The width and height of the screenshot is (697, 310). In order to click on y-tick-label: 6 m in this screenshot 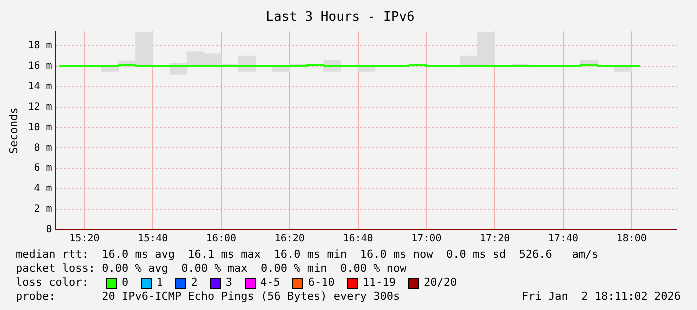, I will do `click(43, 168)`.